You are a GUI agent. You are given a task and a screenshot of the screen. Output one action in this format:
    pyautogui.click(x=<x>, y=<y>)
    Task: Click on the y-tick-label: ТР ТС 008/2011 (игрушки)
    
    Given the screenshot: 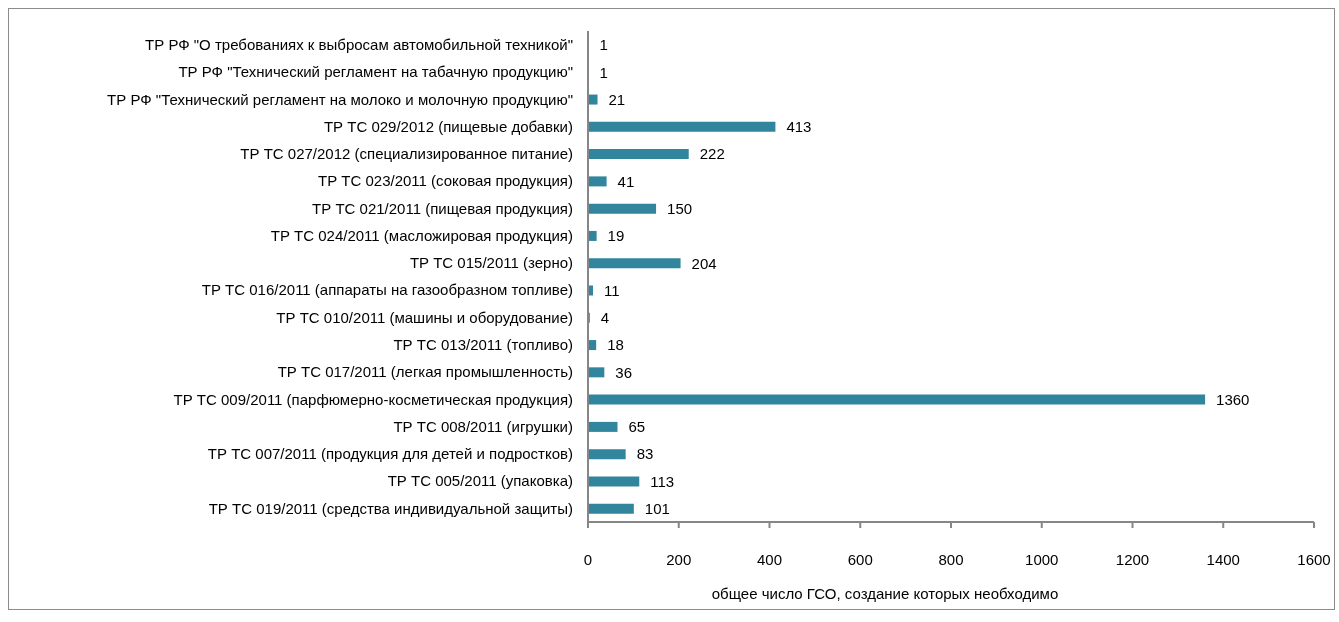 What is the action you would take?
    pyautogui.click(x=483, y=426)
    